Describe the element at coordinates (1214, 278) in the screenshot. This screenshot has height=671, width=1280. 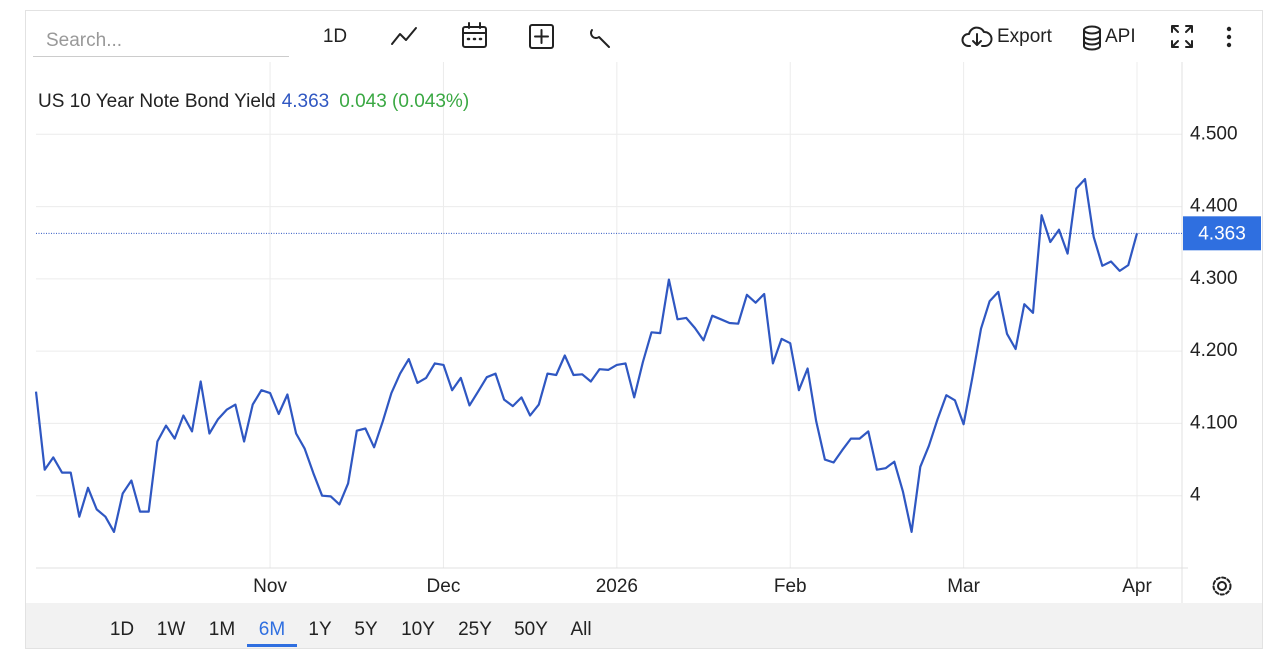
I see `y-tick-label: 4.300` at that location.